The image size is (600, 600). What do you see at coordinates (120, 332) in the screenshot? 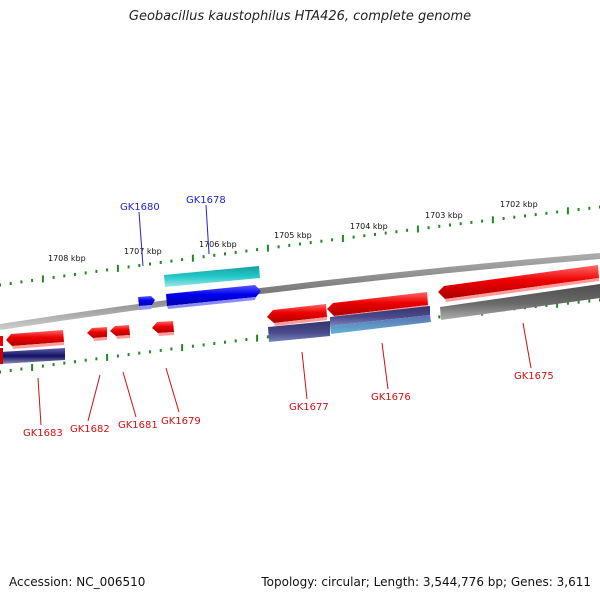
I see `gene-gk1681-shape` at bounding box center [120, 332].